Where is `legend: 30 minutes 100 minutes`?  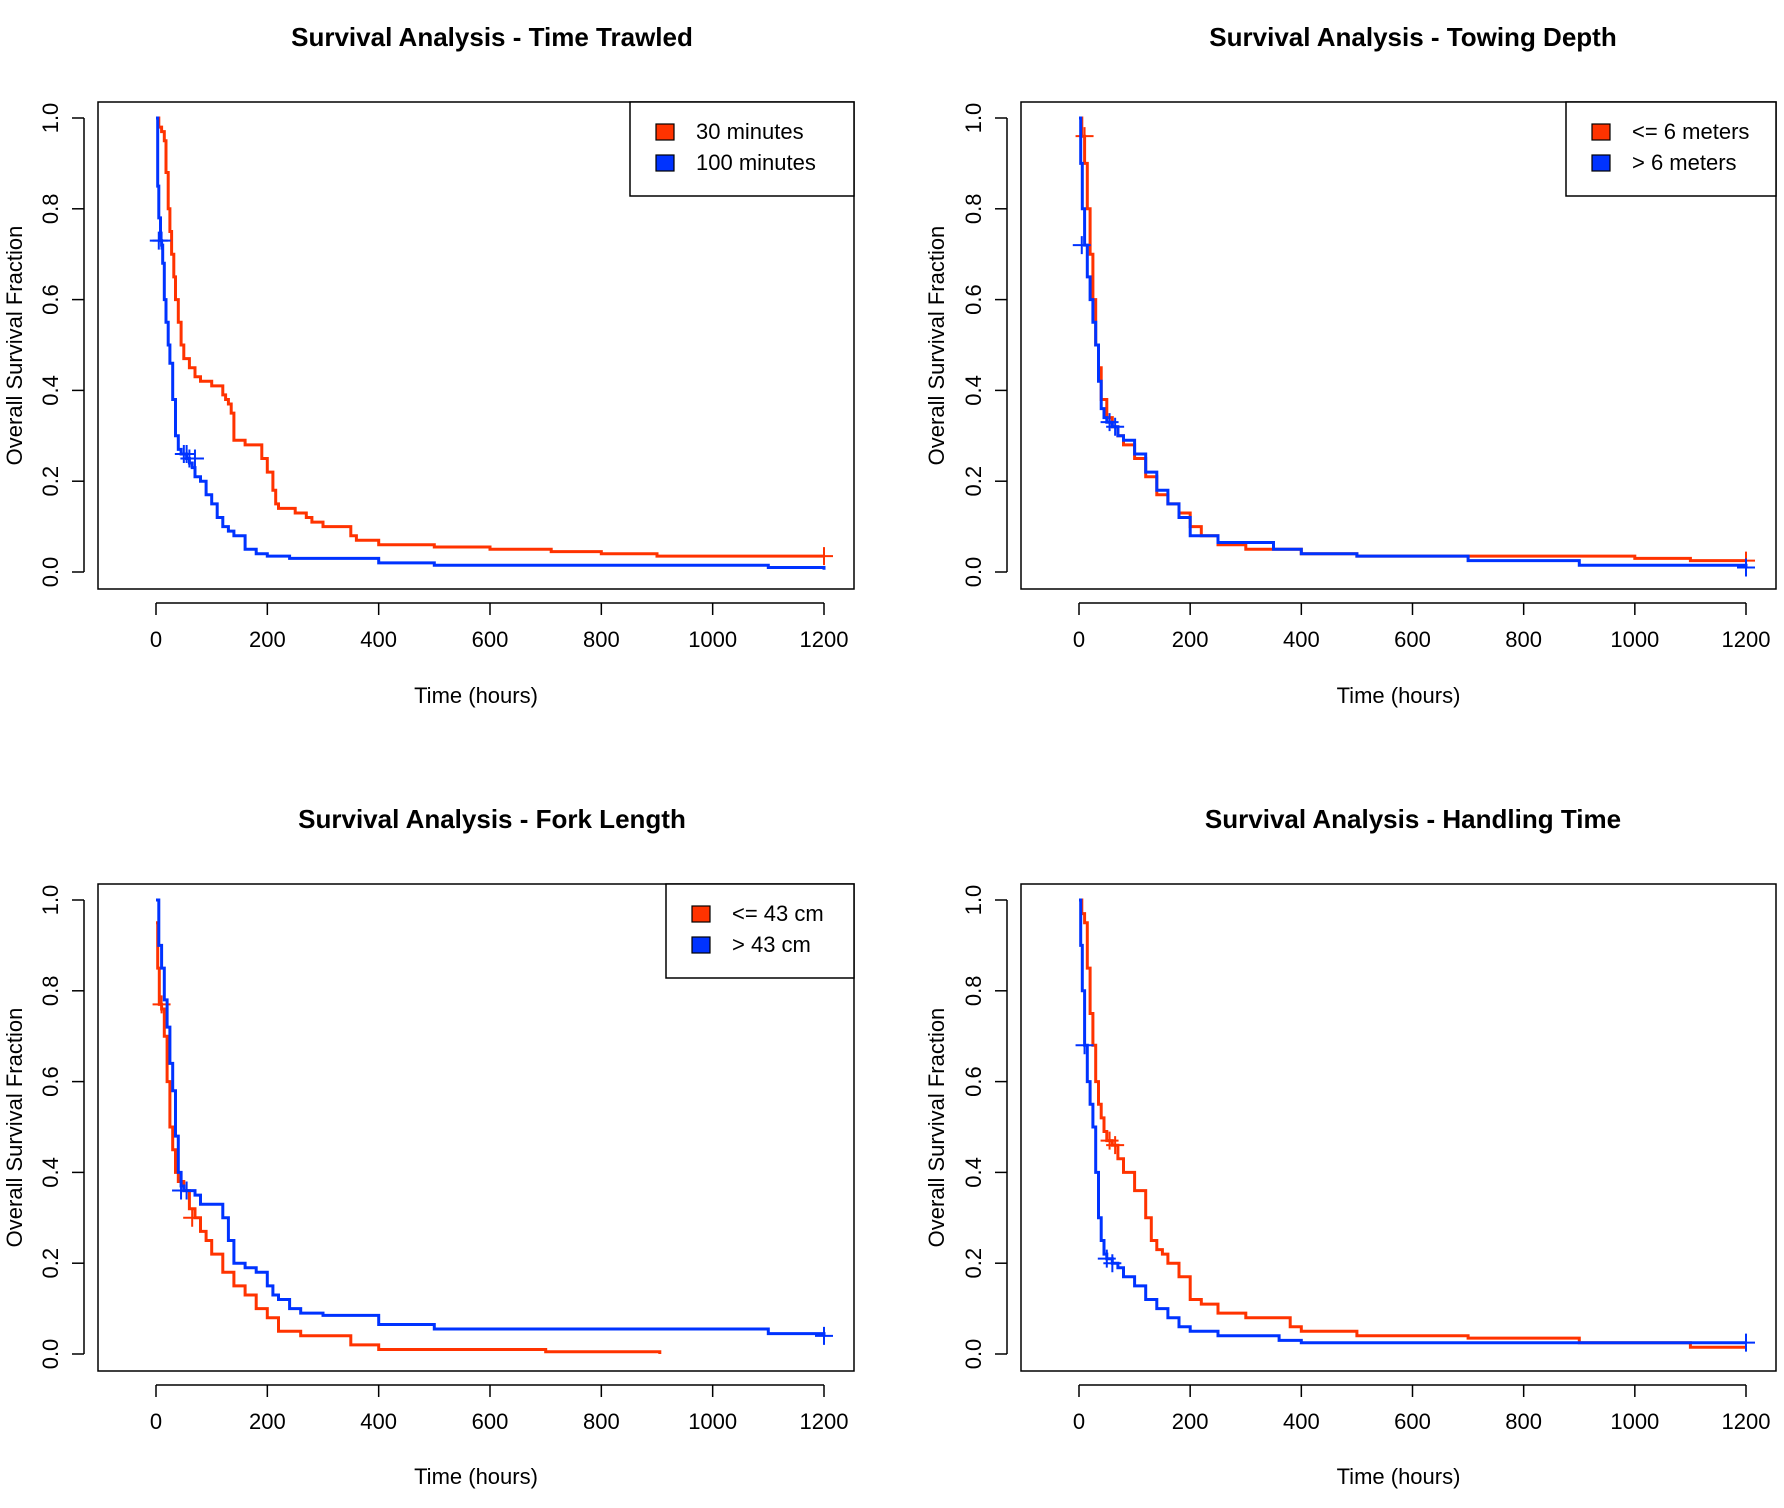
legend: 30 minutes 100 minutes is located at coordinates (742, 149).